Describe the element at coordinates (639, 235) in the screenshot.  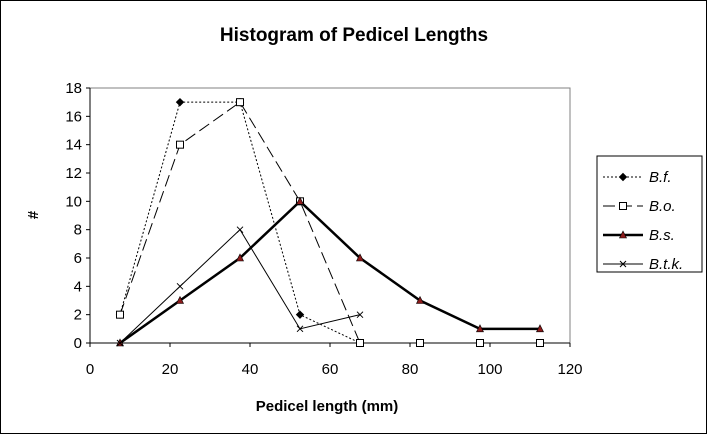
I see `legend-entry: B.s.` at that location.